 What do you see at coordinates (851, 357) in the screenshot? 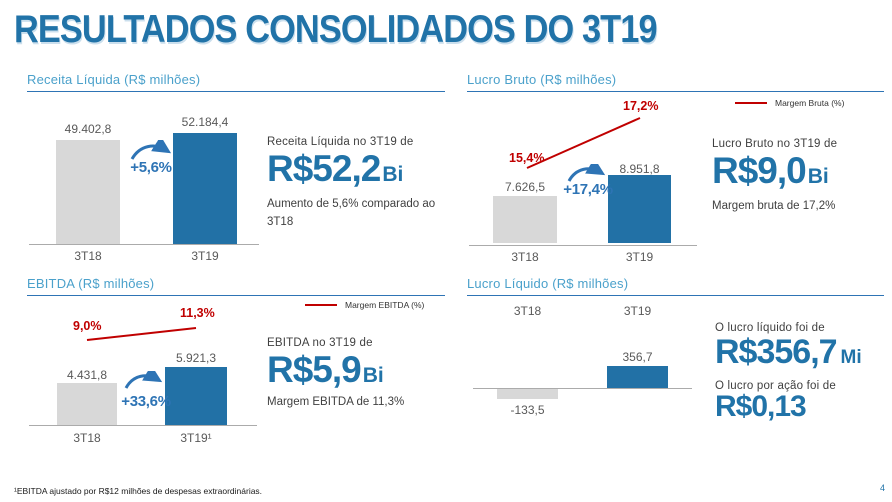
I see `summary-value-1-unit: Mi` at bounding box center [851, 357].